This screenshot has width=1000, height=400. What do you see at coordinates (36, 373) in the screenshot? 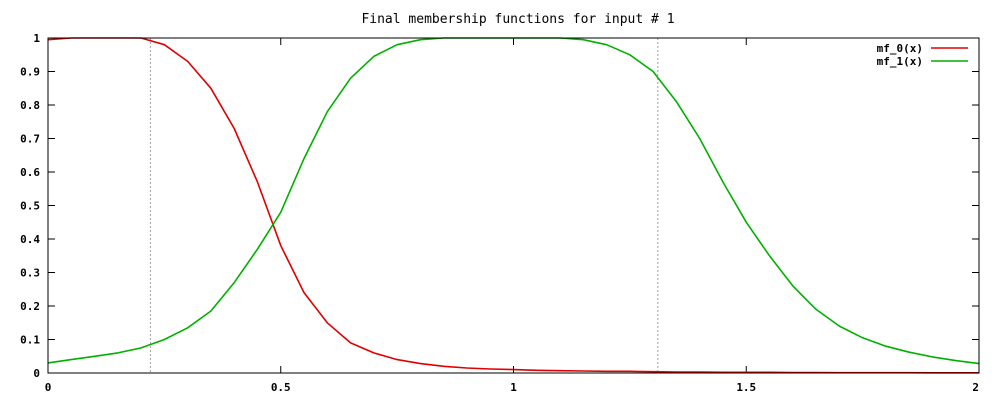
I see `y-tick-label: 0` at bounding box center [36, 373].